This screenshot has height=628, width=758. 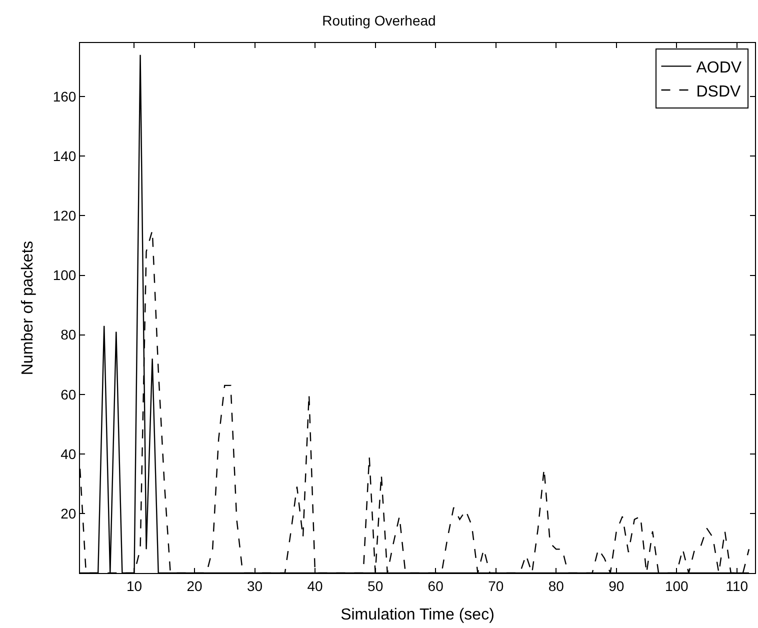 I want to click on chart-title: Routing Overhead, so click(x=379, y=20).